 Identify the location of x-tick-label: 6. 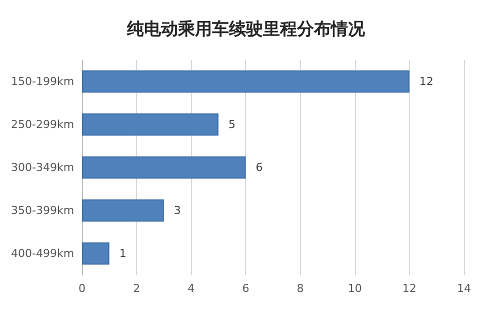
(246, 288).